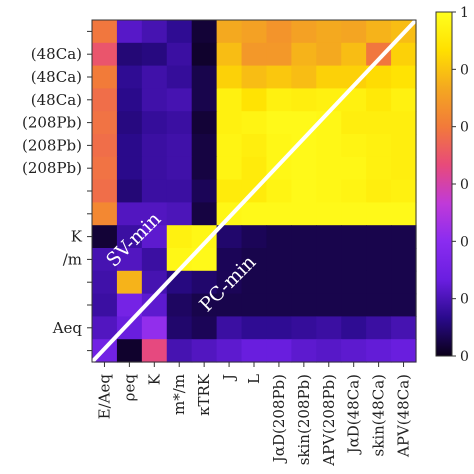  I want to click on column-label: m*/m, so click(179, 394).